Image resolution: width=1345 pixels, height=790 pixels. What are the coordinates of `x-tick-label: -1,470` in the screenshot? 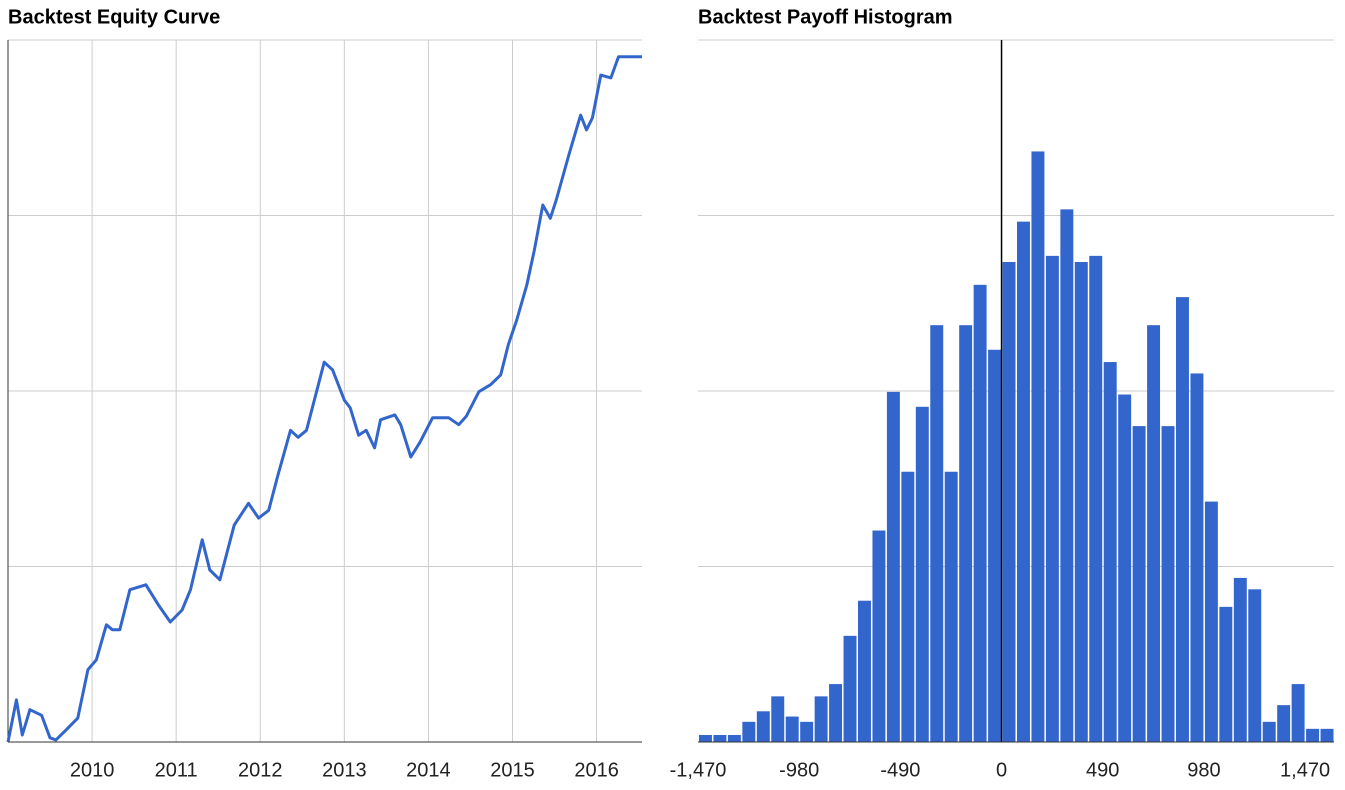 It's located at (698, 770).